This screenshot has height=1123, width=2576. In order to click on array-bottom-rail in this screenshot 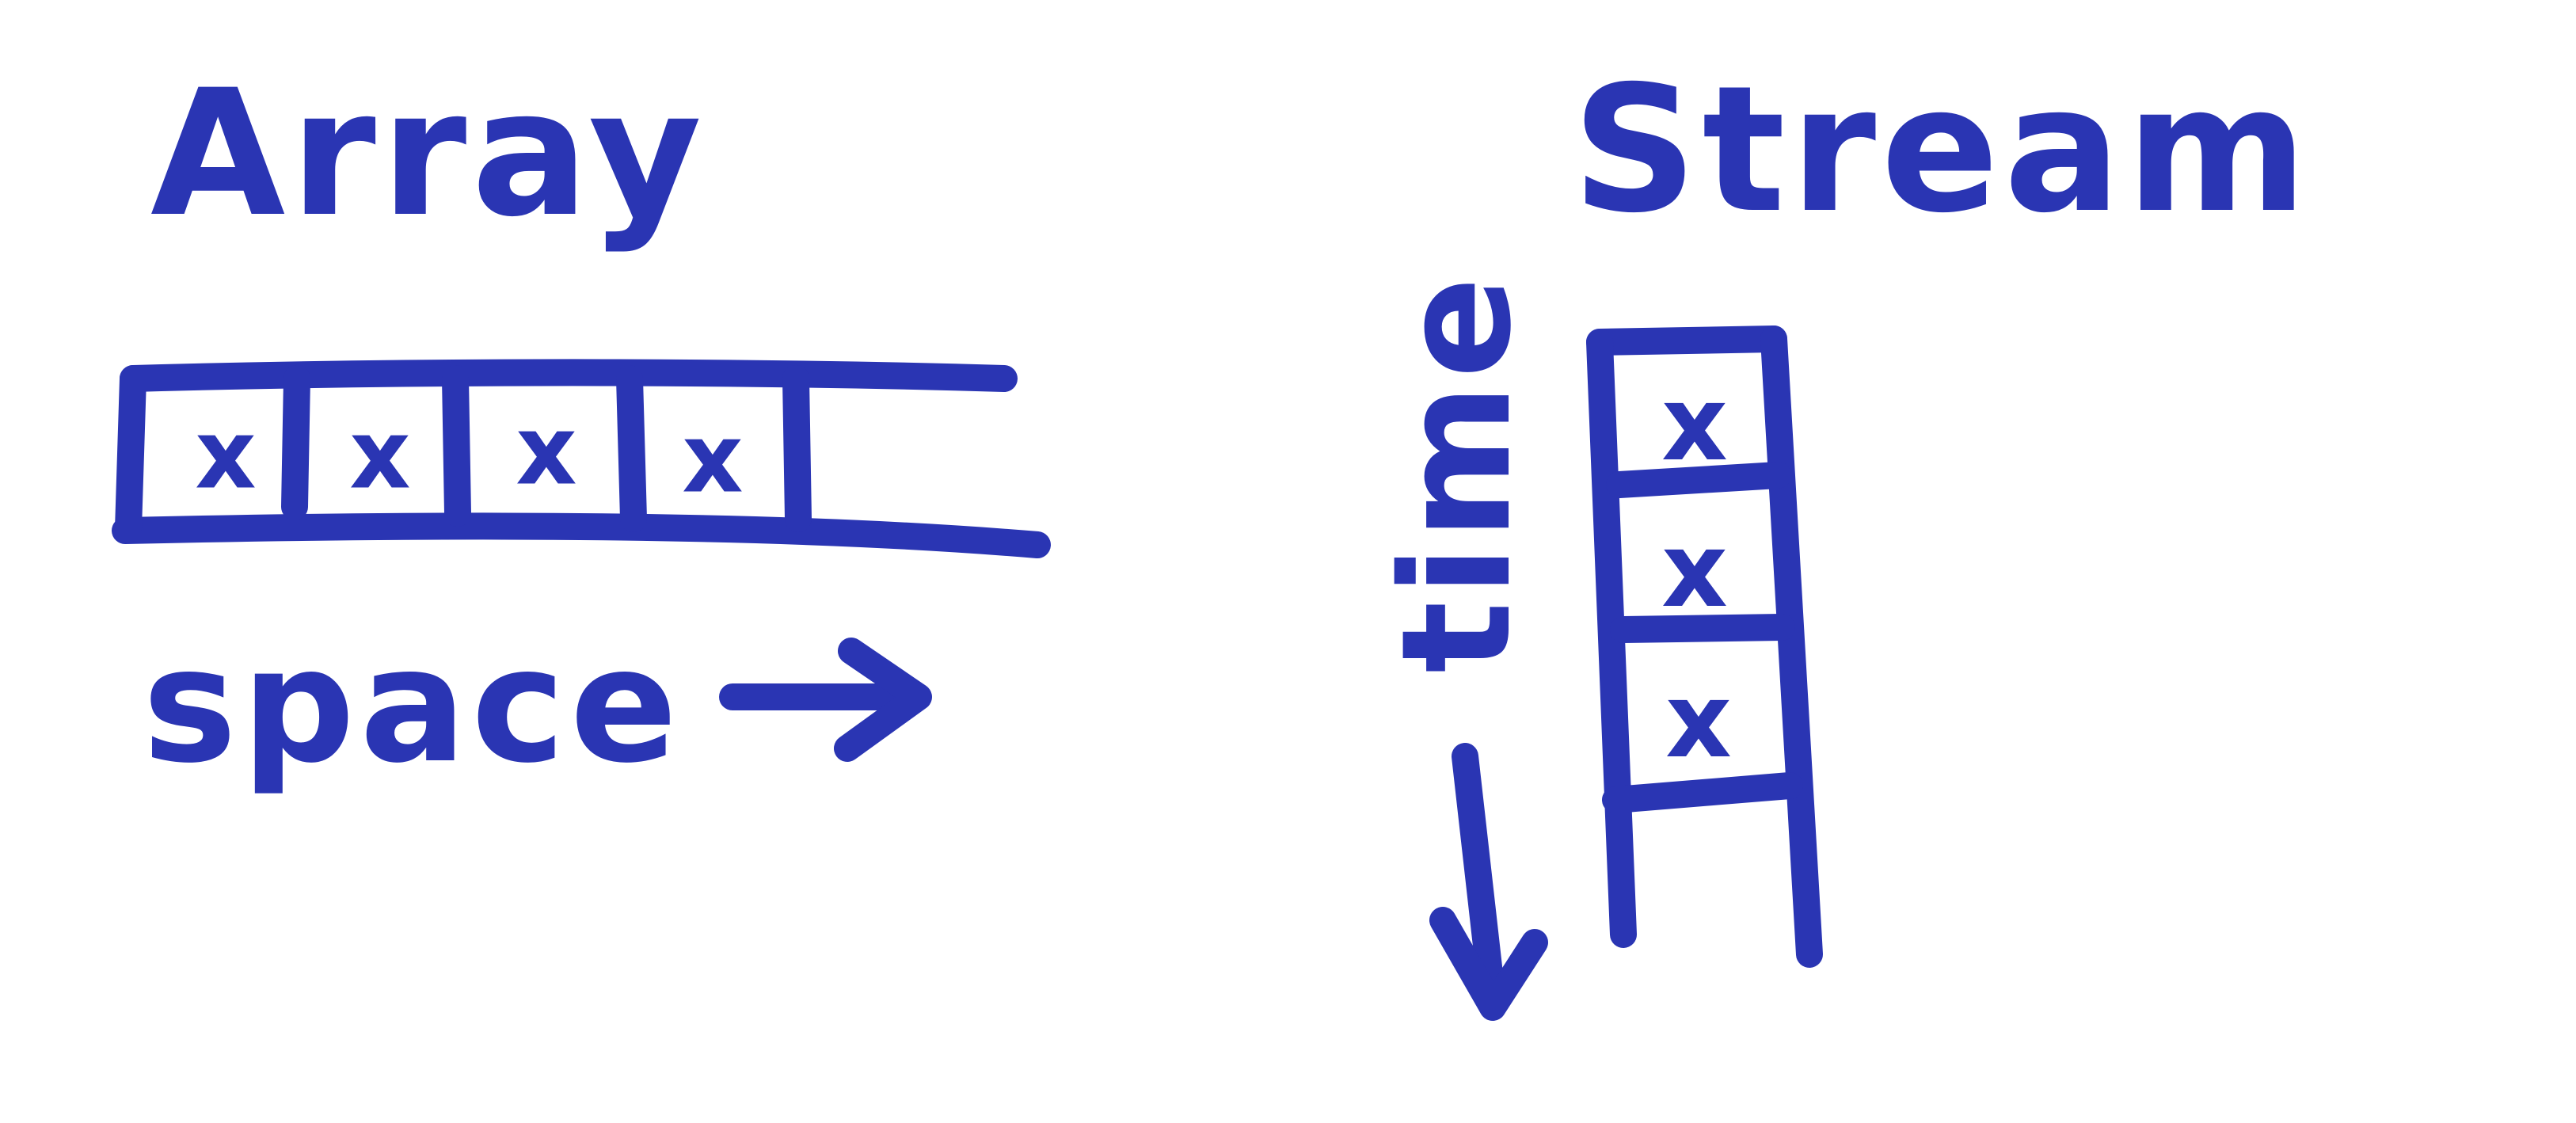, I will do `click(581, 535)`.